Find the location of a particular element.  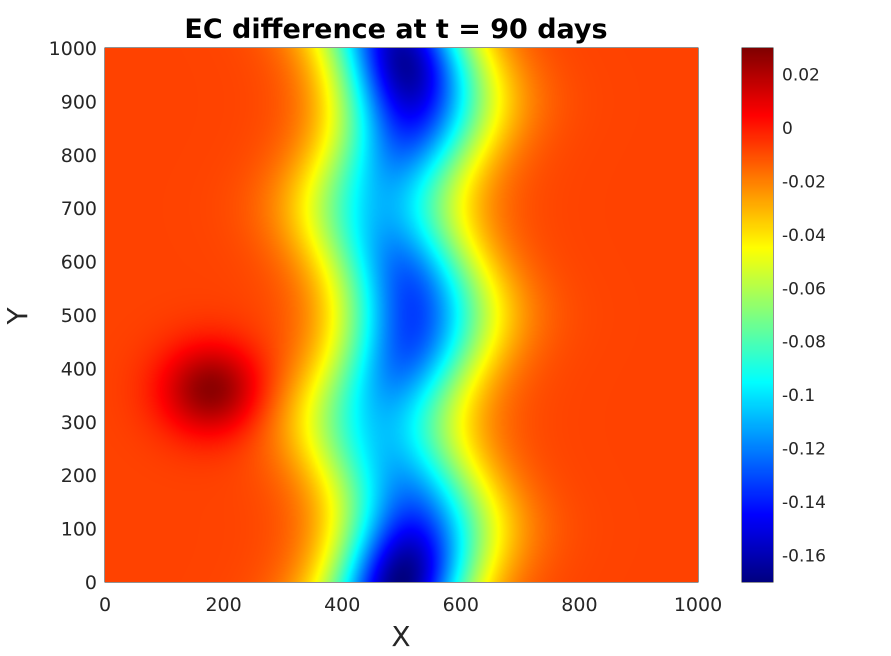

x-tick-label: 1000 is located at coordinates (698, 605).